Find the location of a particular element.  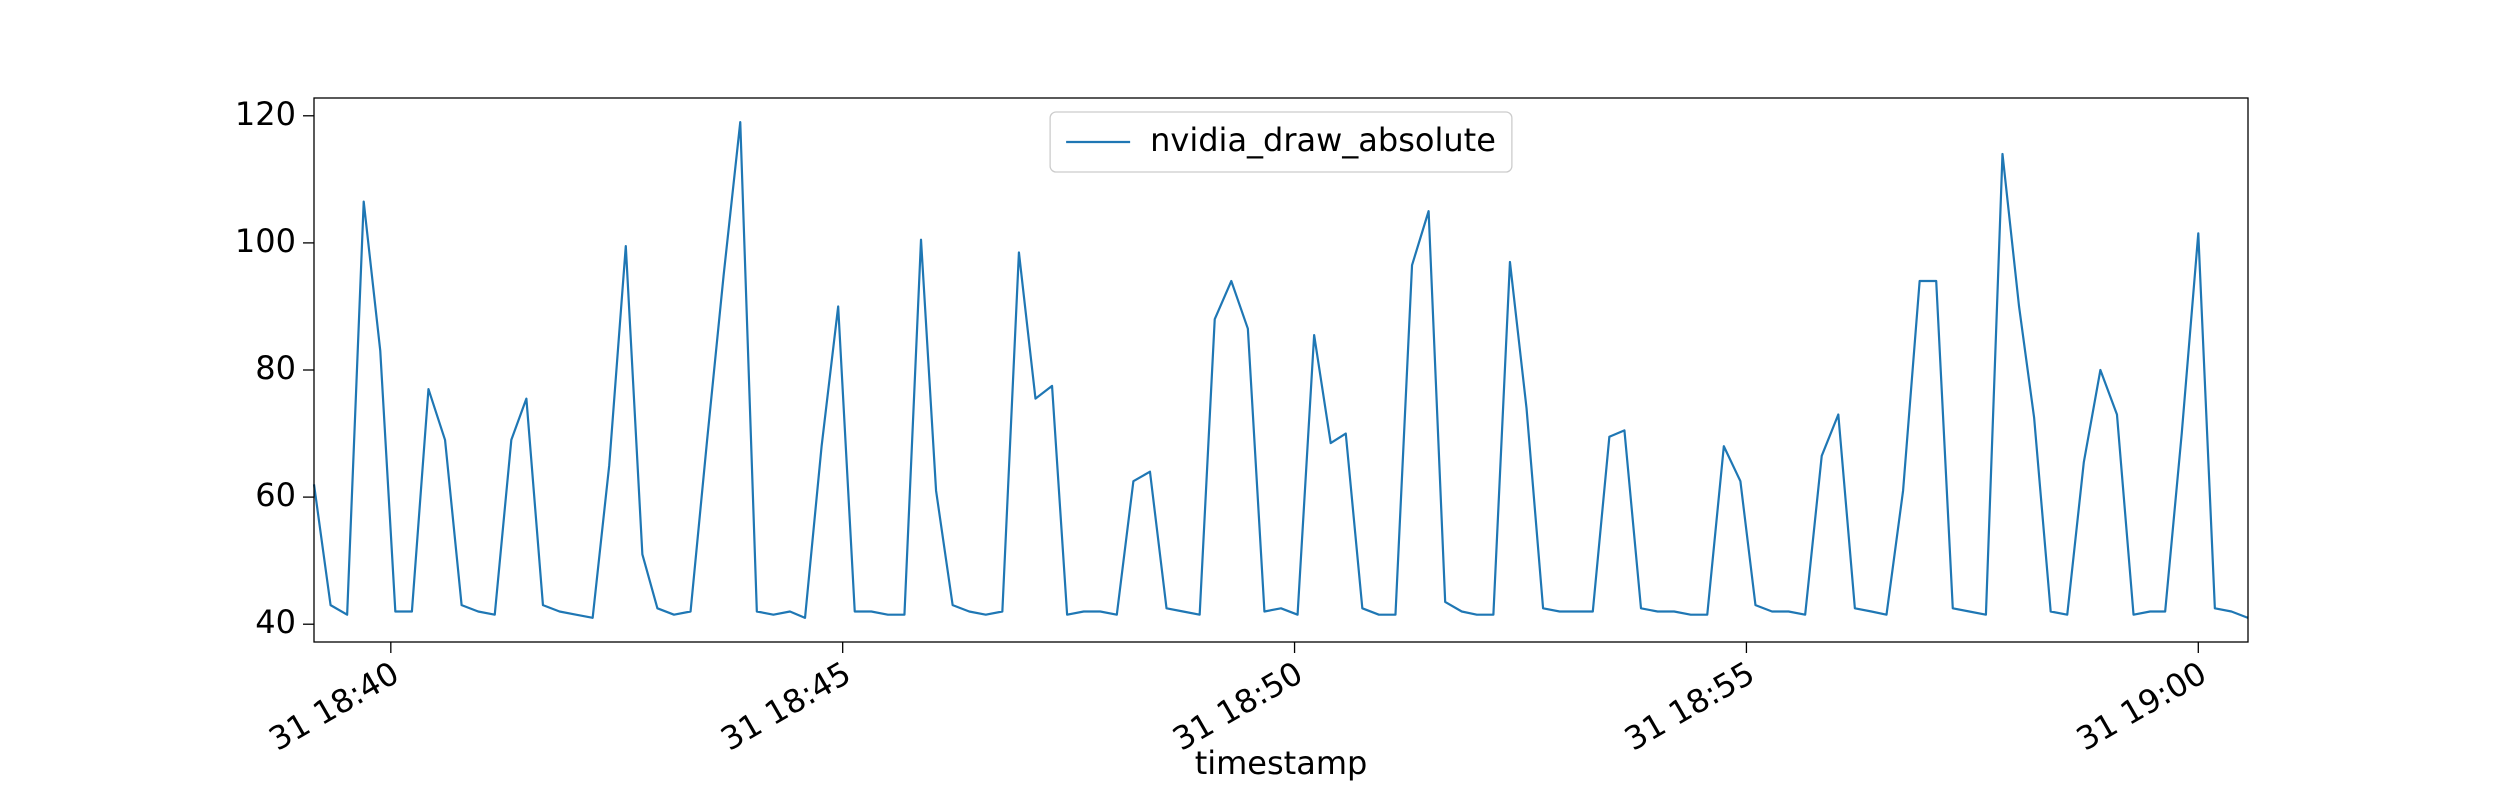

y-tick-label: 60 is located at coordinates (275, 495).